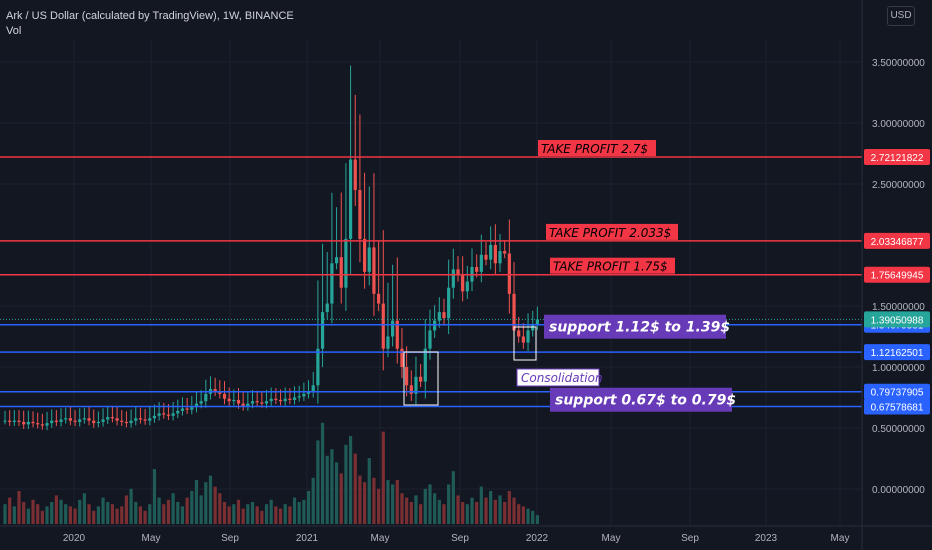 The width and height of the screenshot is (932, 550). Describe the element at coordinates (14, 31) in the screenshot. I see `volume-label: Vol` at that location.